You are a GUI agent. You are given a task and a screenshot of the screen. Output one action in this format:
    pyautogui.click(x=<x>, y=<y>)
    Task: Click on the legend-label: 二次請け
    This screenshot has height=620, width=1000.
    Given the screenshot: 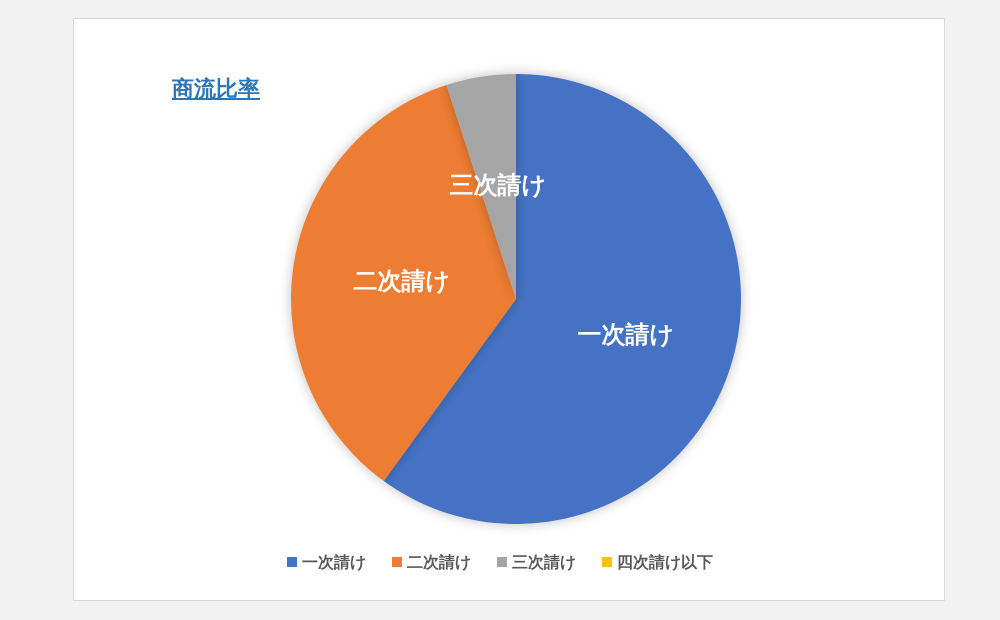 What is the action you would take?
    pyautogui.click(x=439, y=562)
    